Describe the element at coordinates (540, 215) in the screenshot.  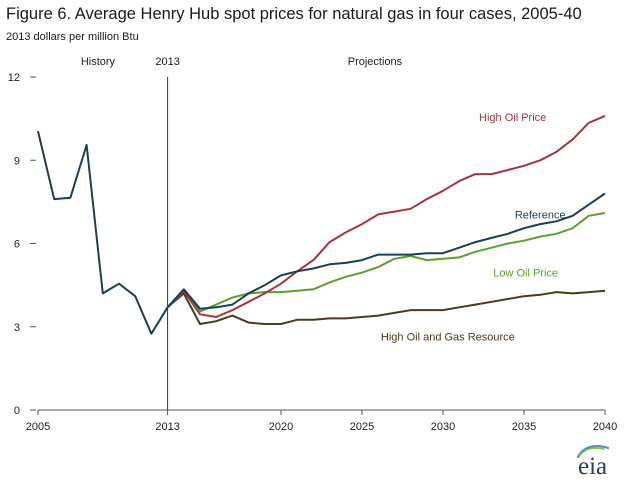
I see `series-label-reference: Reference` at that location.